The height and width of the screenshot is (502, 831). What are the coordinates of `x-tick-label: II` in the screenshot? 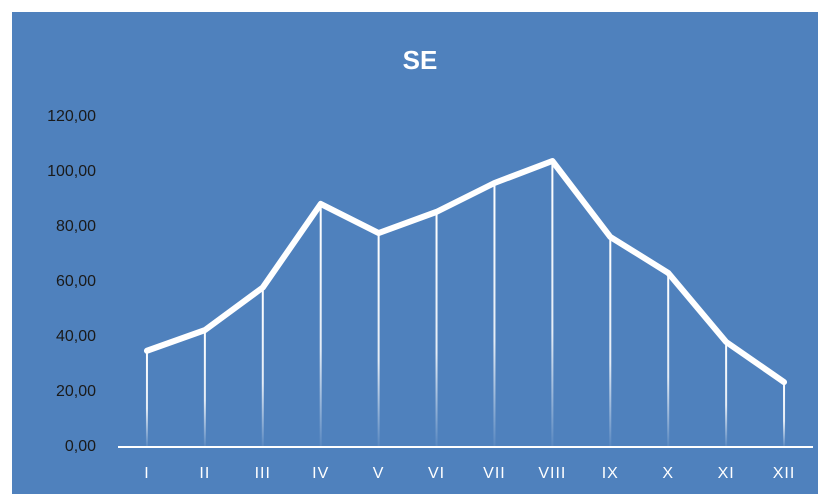 It's located at (204, 473).